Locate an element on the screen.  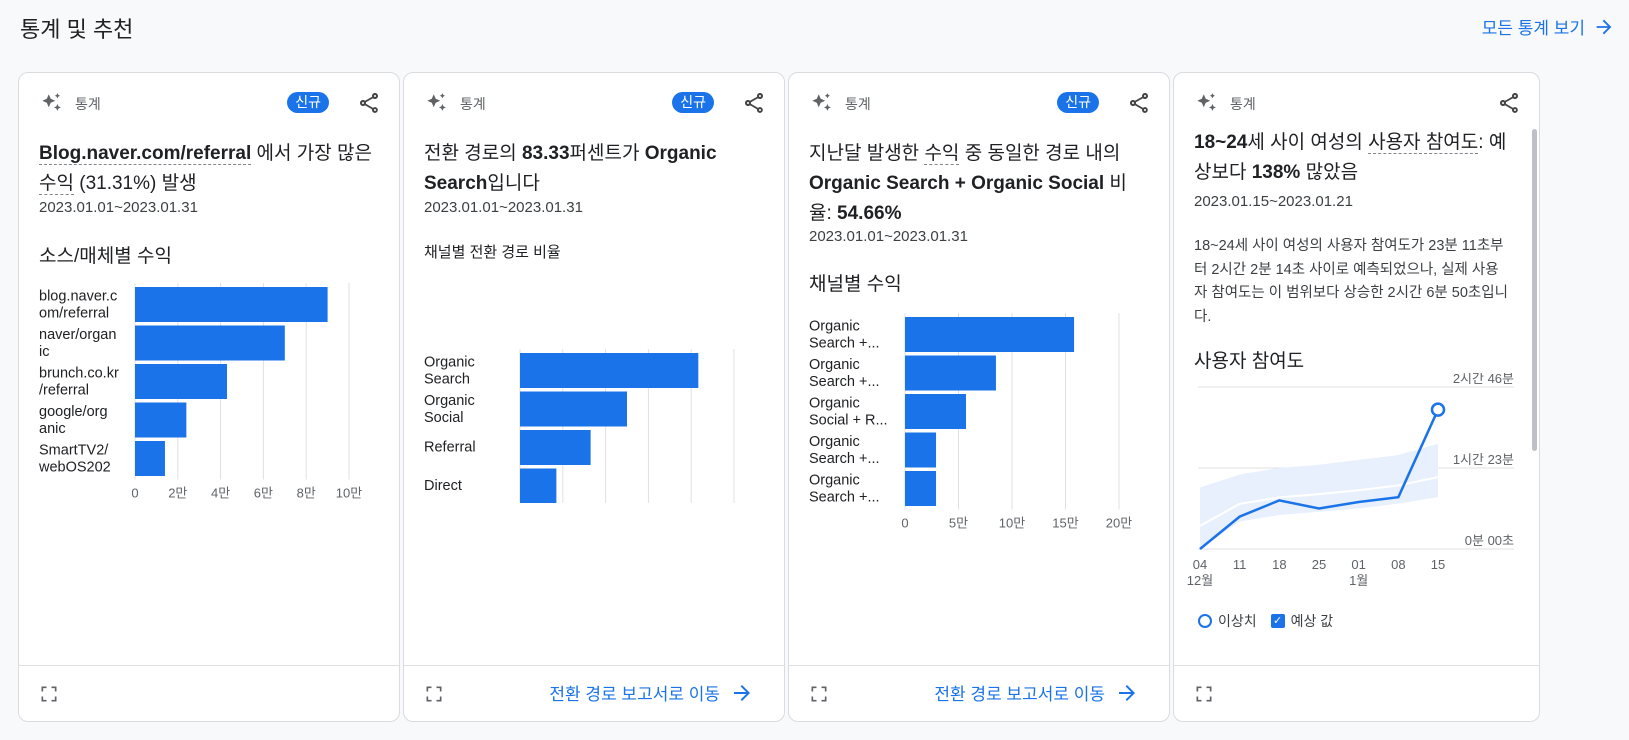
x-month-label: 1월 is located at coordinates (1358, 580).